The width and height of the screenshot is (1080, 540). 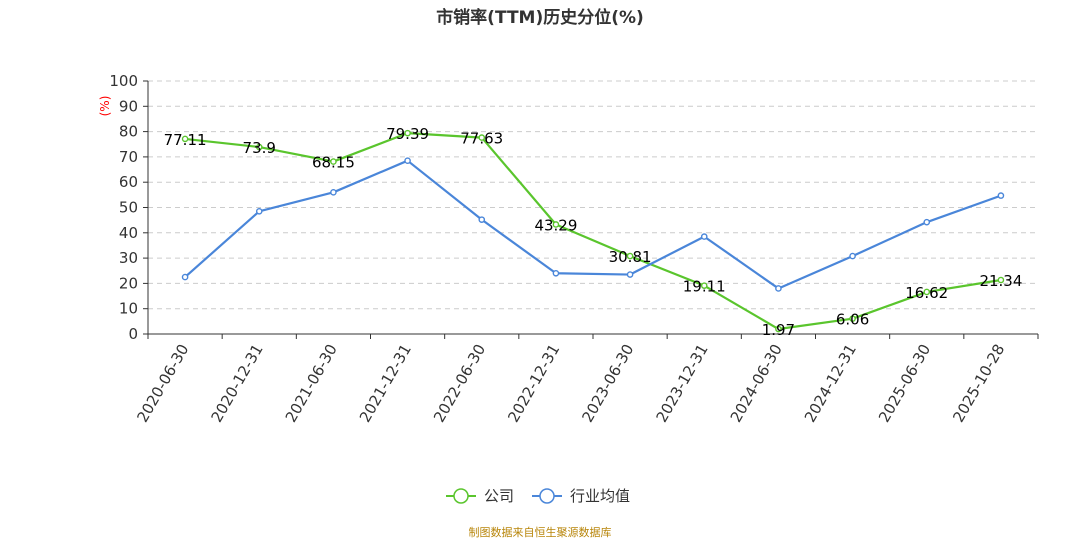 What do you see at coordinates (311, 383) in the screenshot?
I see `x-tick-label: 2021-06-30` at bounding box center [311, 383].